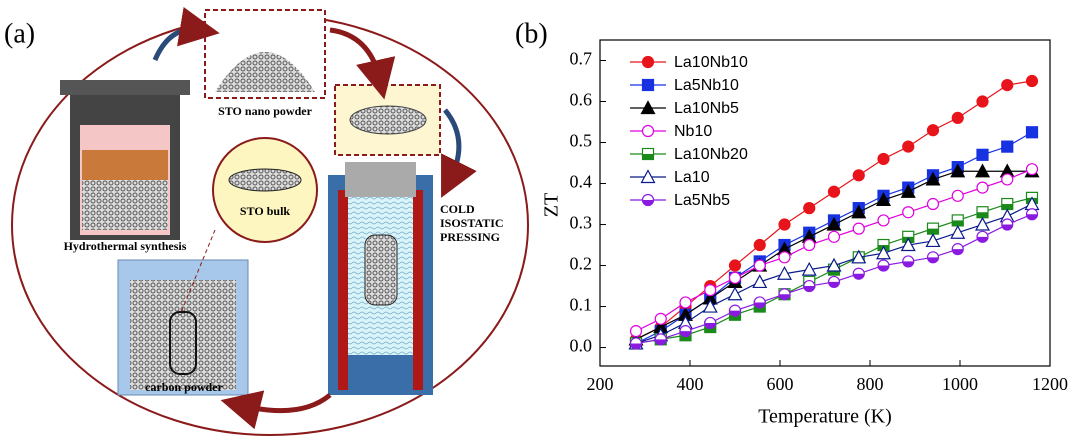 Image resolution: width=1080 pixels, height=437 pixels. I want to click on y-tick-label: 0.3, so click(581, 223).